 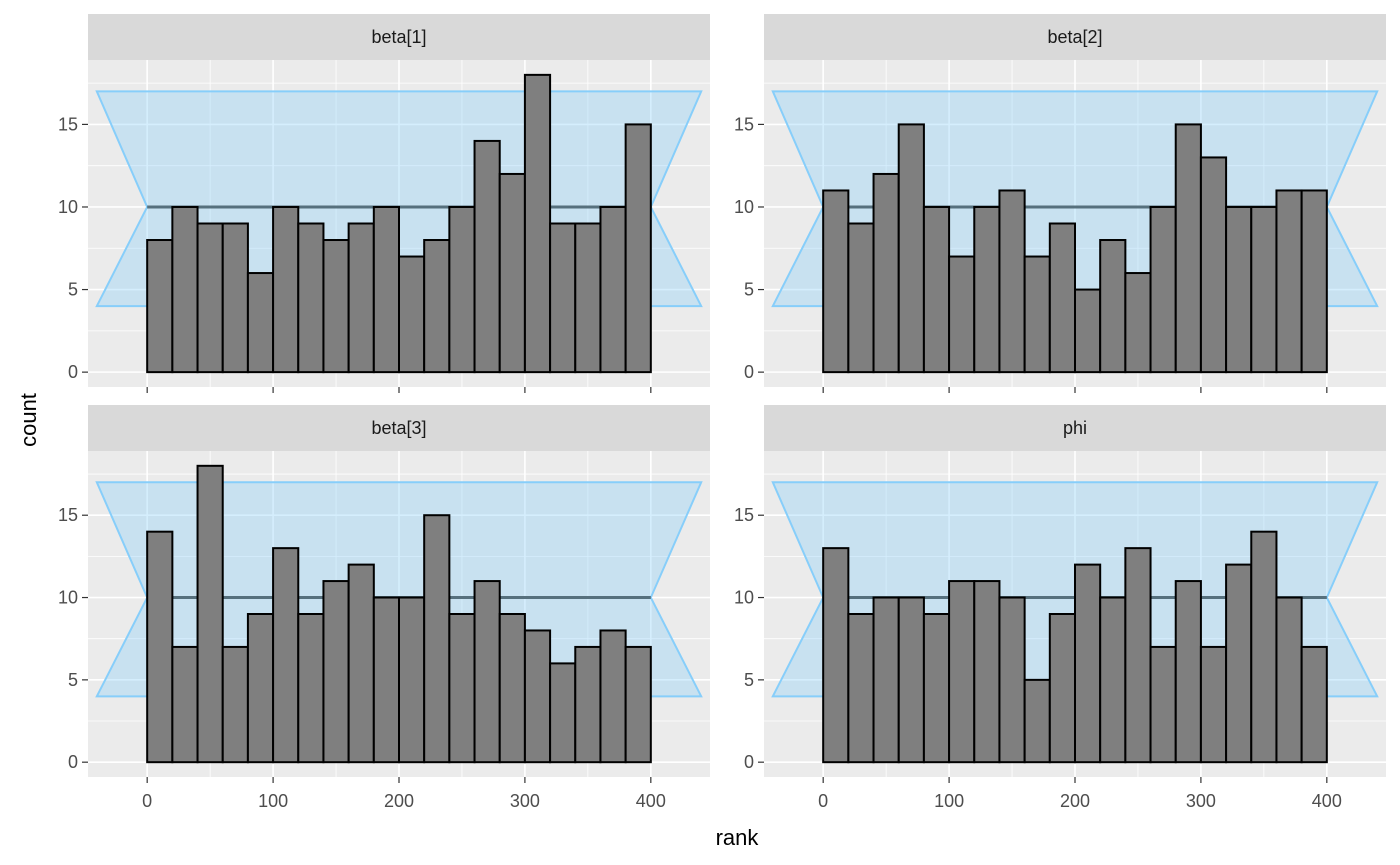 I want to click on facet-strip-label: beta[2], so click(x=1074, y=37).